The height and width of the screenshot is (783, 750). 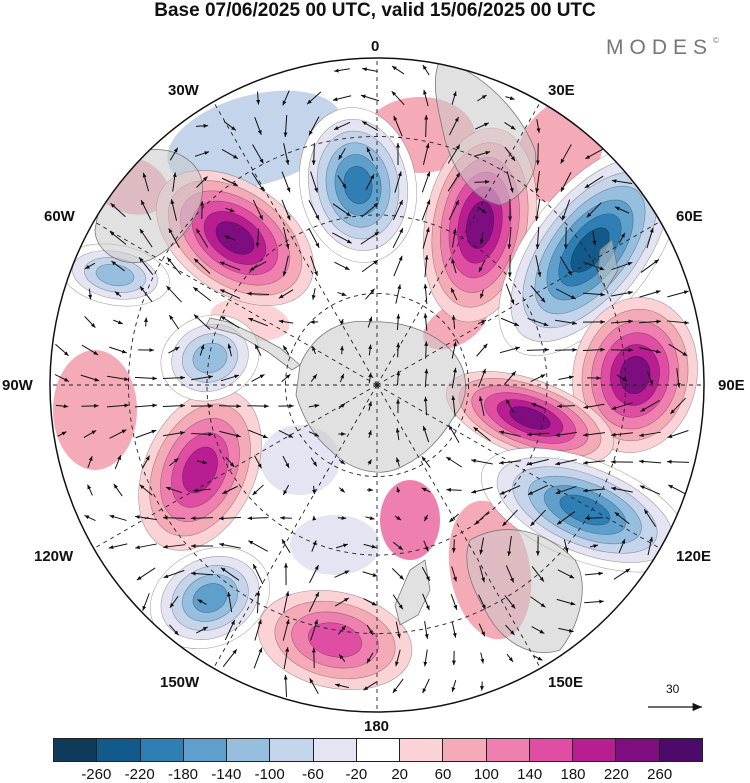 I want to click on anomaly-high-100E, so click(x=530, y=418).